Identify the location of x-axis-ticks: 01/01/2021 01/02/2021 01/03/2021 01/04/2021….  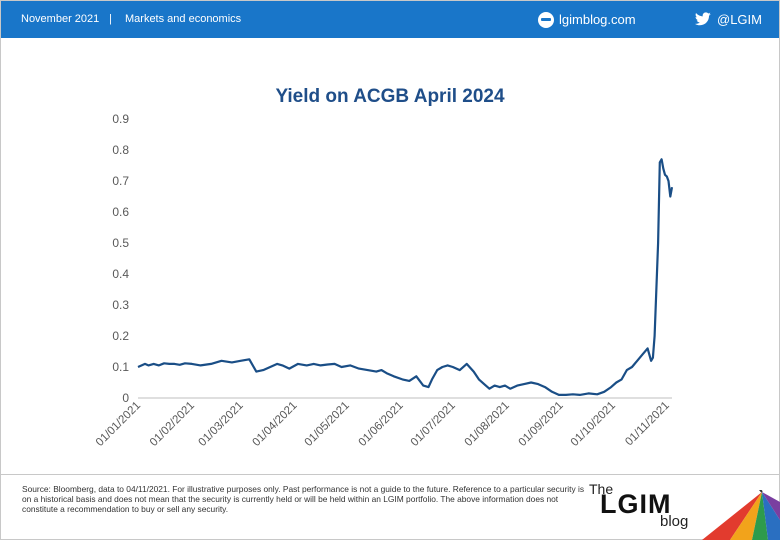
(383, 424).